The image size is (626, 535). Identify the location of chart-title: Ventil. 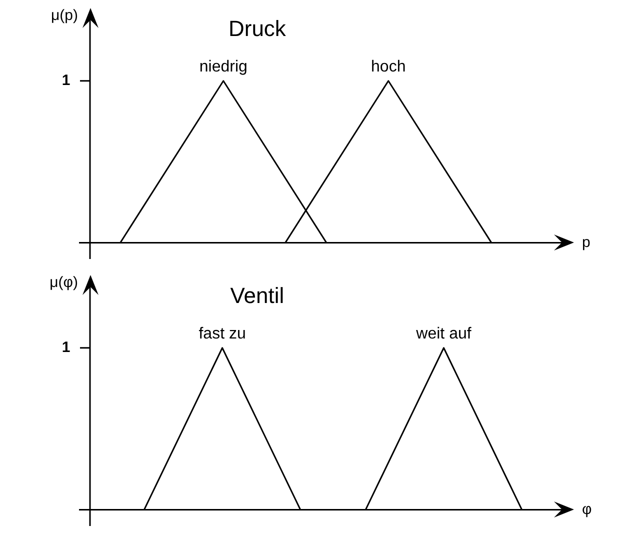
(257, 295).